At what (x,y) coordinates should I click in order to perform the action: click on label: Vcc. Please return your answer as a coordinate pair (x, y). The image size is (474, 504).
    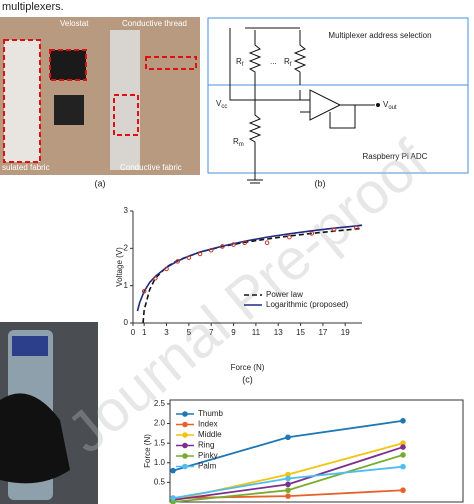
    Looking at the image, I should click on (221, 104).